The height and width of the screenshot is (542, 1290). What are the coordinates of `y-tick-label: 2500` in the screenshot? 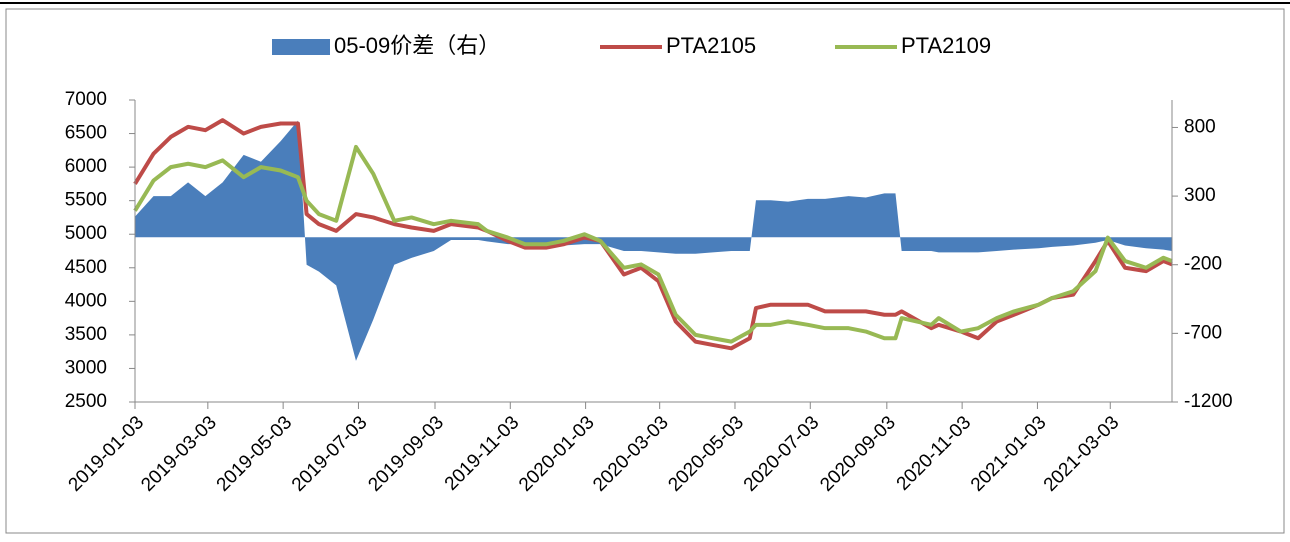 It's located at (86, 401).